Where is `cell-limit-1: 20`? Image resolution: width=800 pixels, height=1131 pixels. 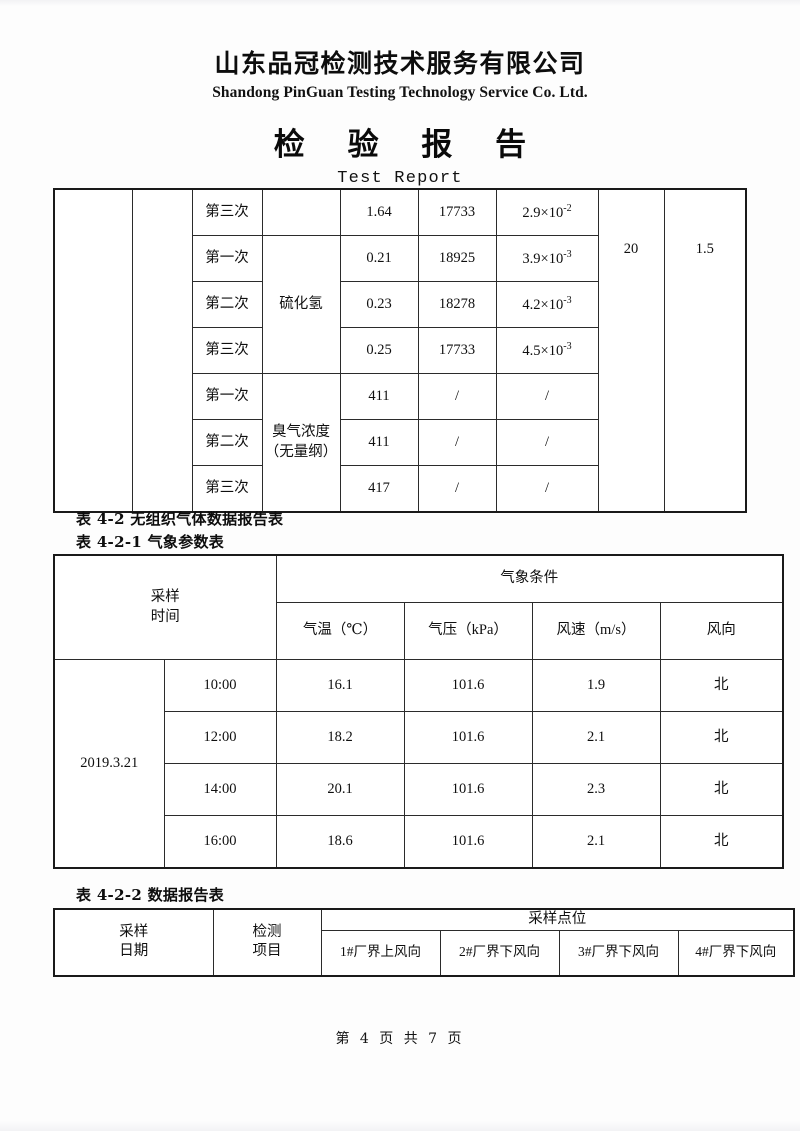
cell-limit-1: 20 is located at coordinates (631, 350).